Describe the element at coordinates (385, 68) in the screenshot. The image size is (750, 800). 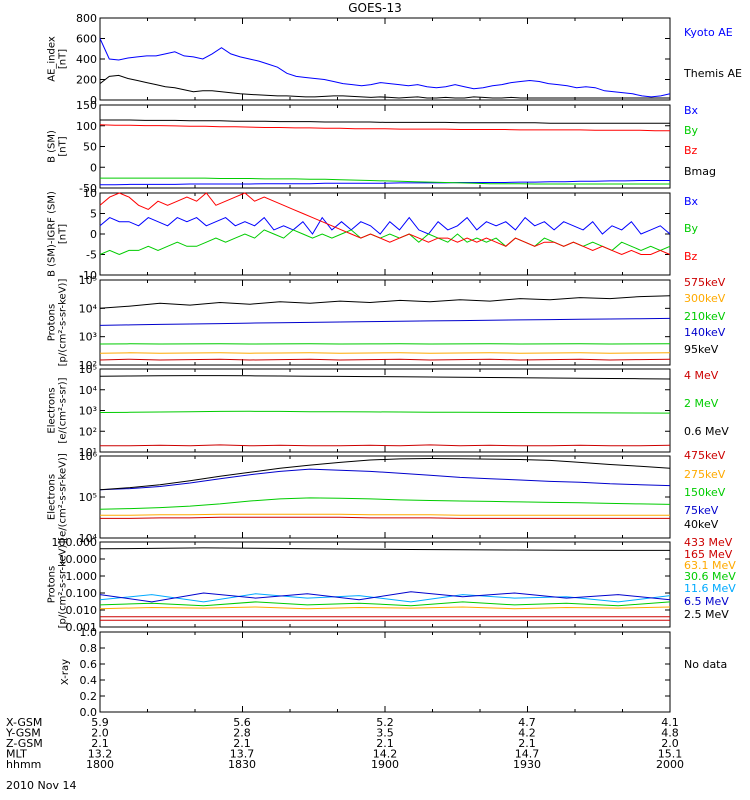
I see `series-line-kyoto-ae` at that location.